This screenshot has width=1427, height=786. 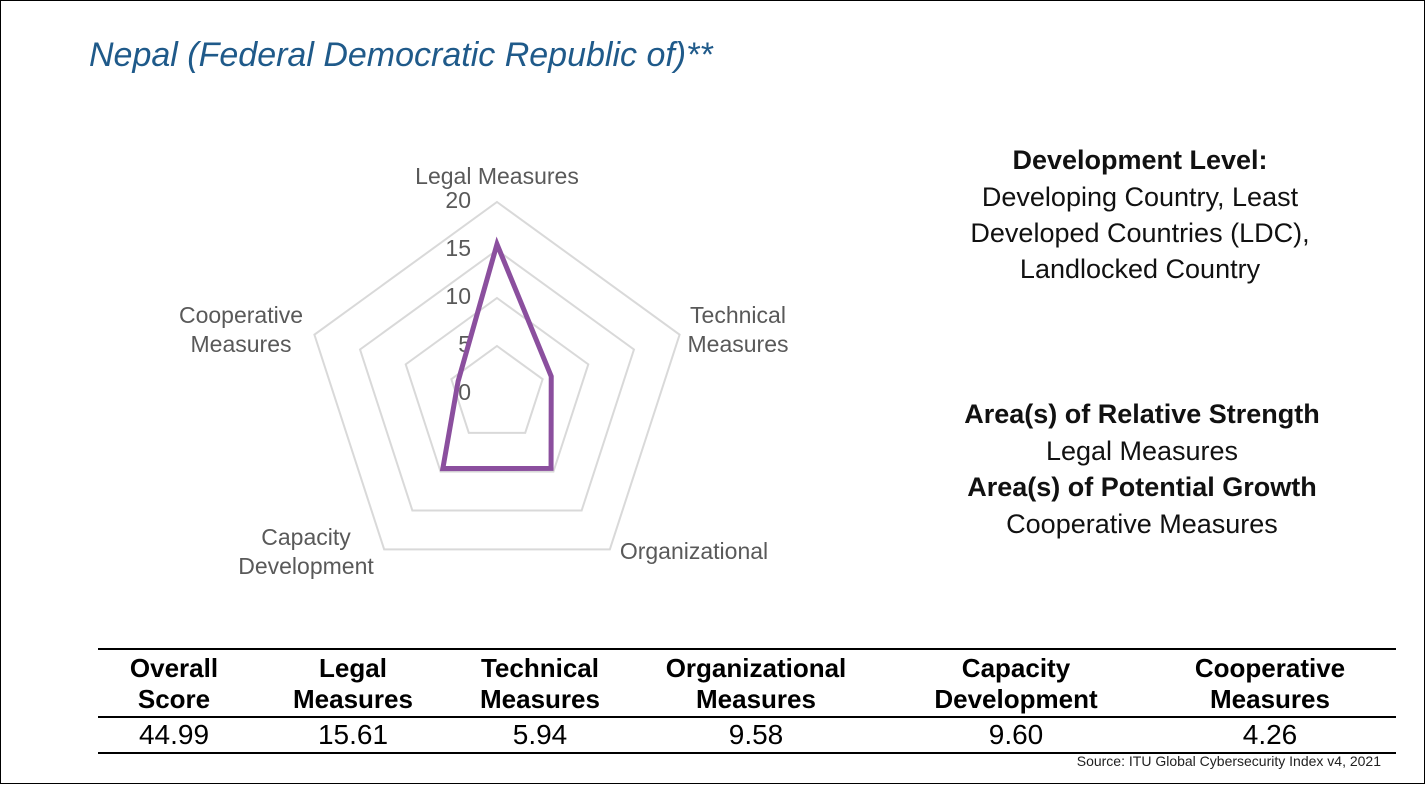 What do you see at coordinates (1270, 734) in the screenshot?
I see `value-cooperative-measures: 4.26` at bounding box center [1270, 734].